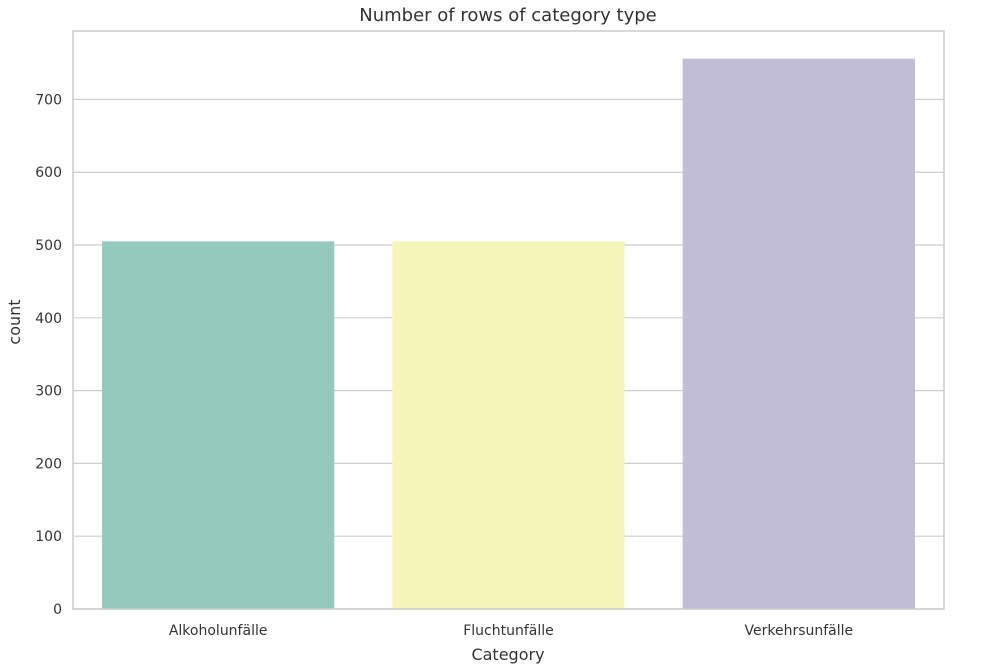  What do you see at coordinates (48, 464) in the screenshot?
I see `y-tick-label: 200` at bounding box center [48, 464].